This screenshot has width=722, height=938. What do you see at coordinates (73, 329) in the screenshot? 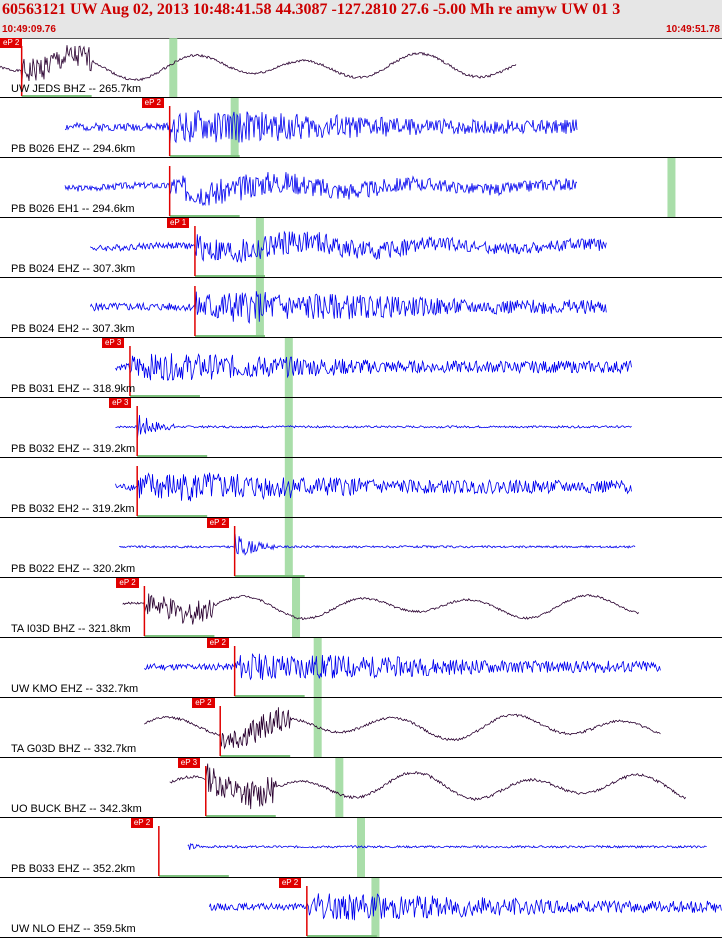
I see `station-label: PB B024 EH2 -- 307.3km` at bounding box center [73, 329].